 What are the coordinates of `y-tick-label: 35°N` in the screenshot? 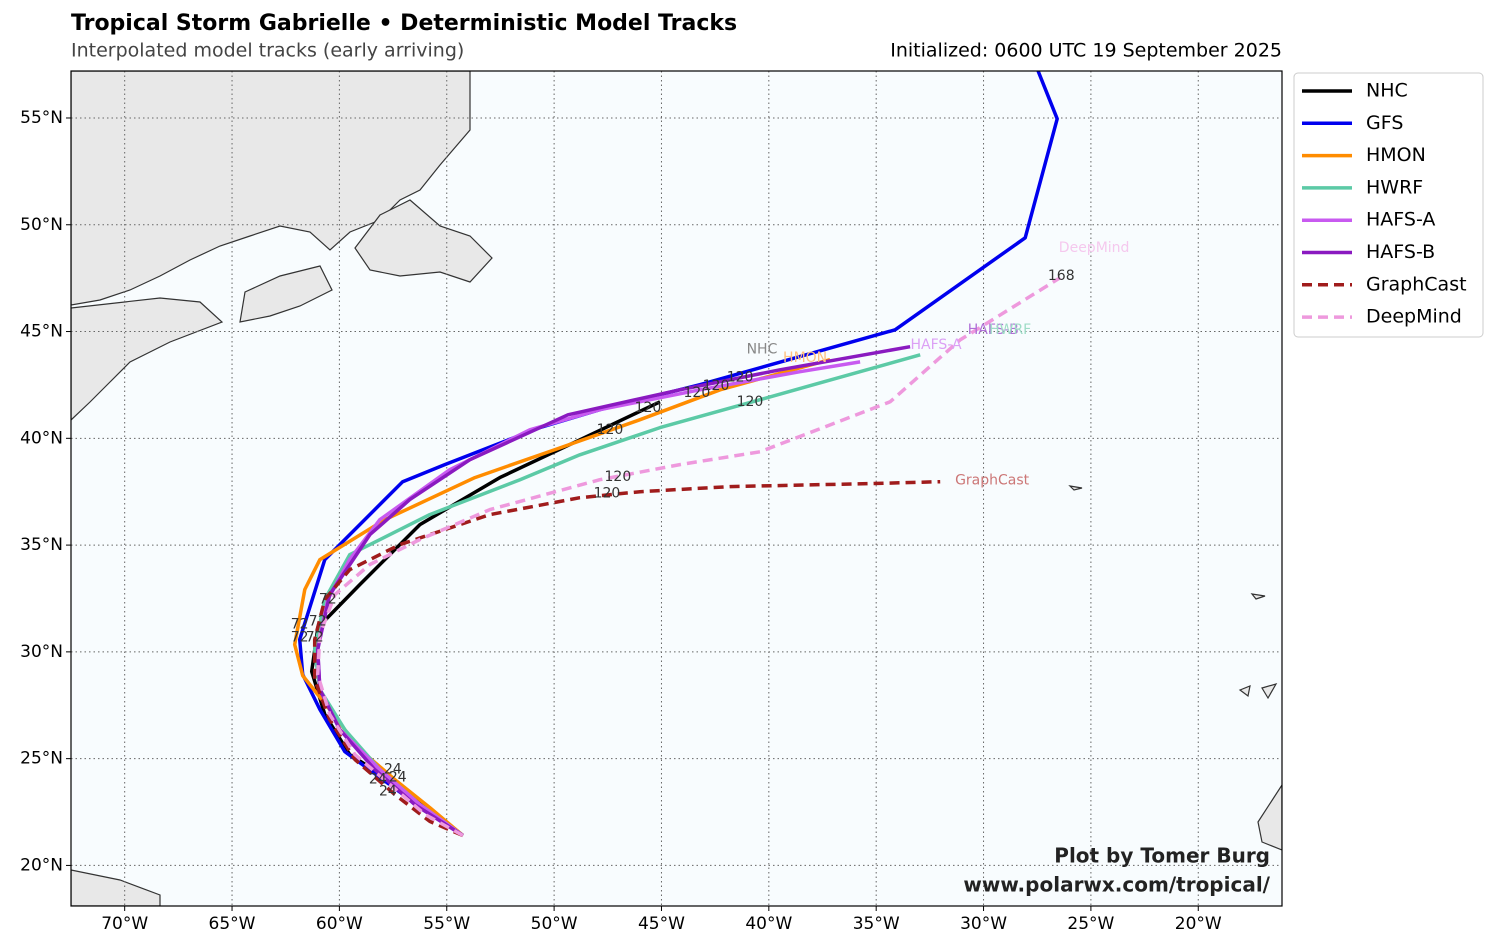 It's located at (41, 545).